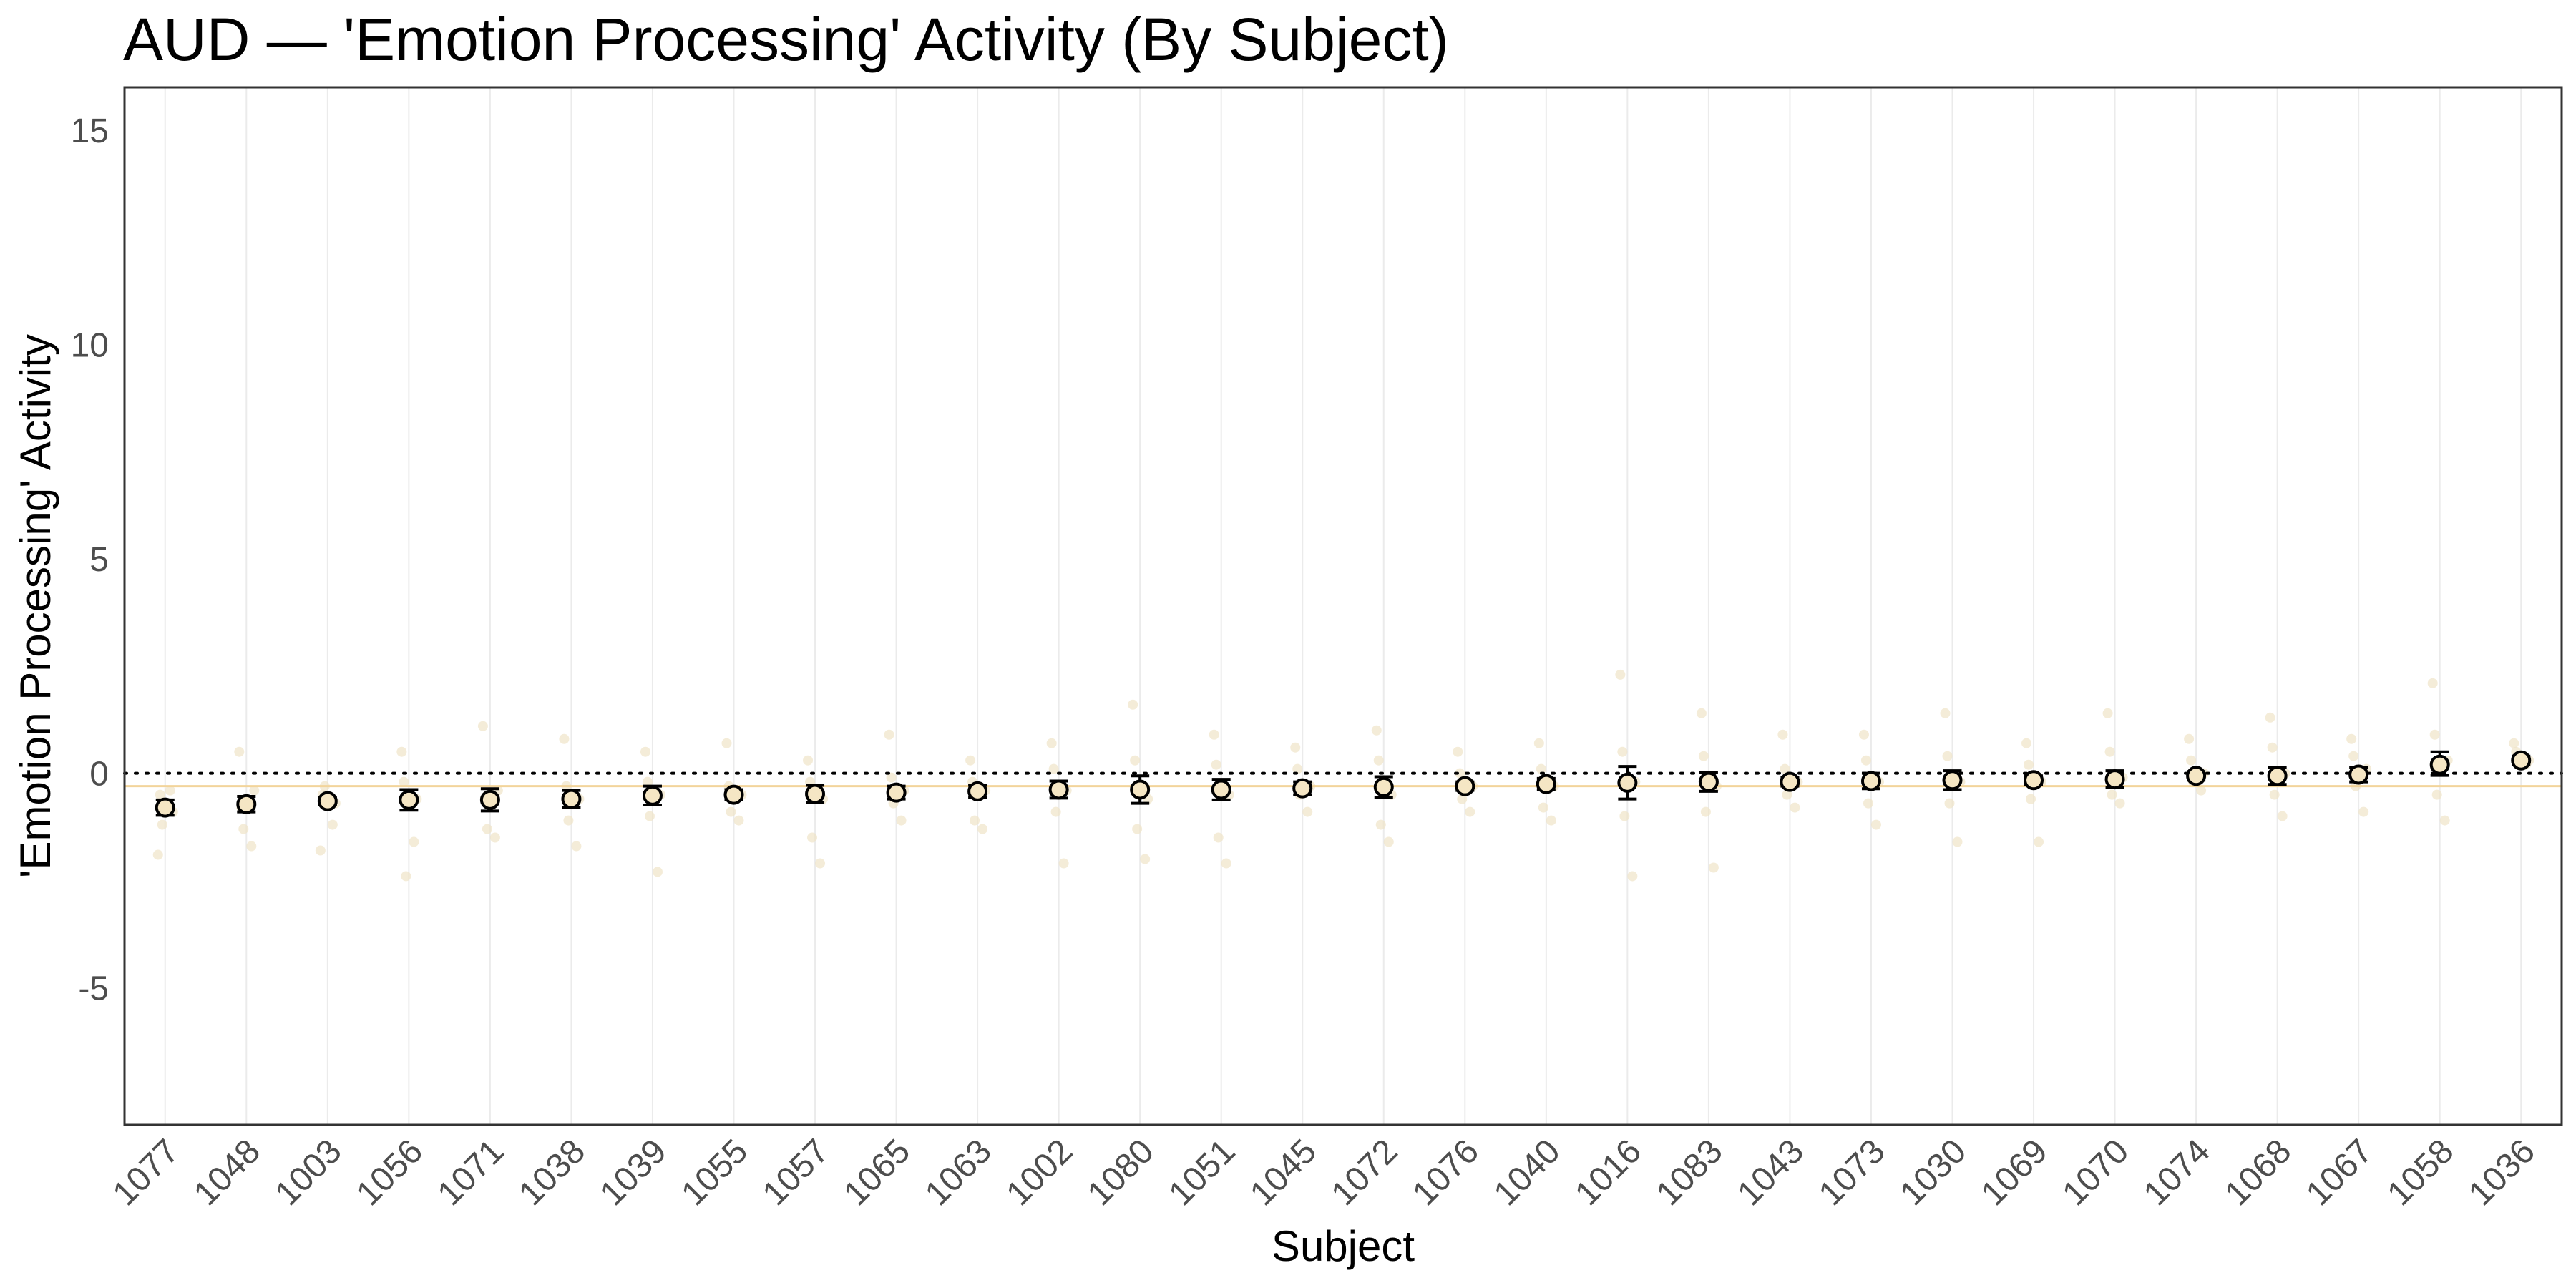 Image resolution: width=2576 pixels, height=1288 pixels. Describe the element at coordinates (308, 1172) in the screenshot. I see `x-tick-label: 1003` at that location.